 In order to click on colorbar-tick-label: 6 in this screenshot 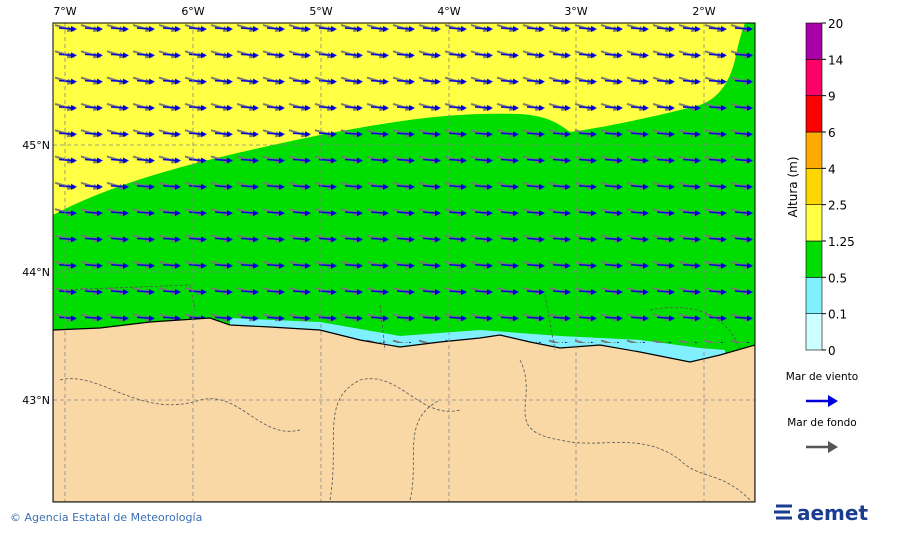, I will do `click(832, 133)`.